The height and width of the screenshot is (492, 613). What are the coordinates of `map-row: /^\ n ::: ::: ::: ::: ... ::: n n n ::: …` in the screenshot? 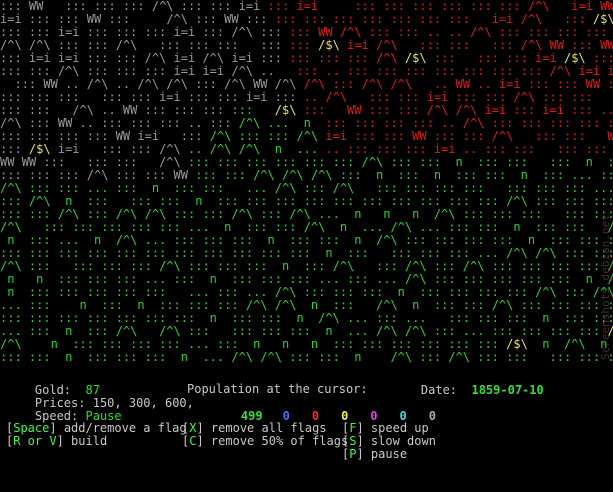 It's located at (306, 344).